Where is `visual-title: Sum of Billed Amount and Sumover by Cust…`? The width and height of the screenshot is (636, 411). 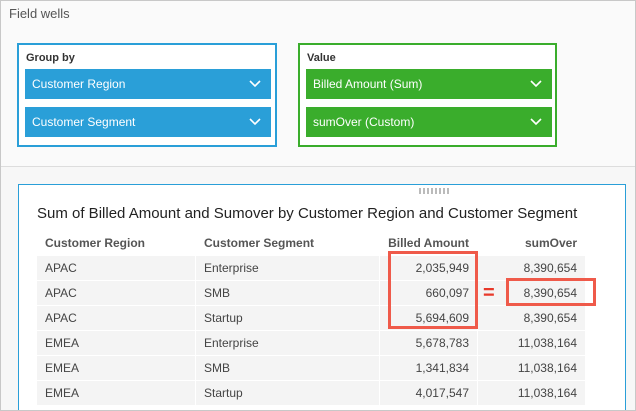
visual-title: Sum of Billed Amount and Sumover by Cust… is located at coordinates (307, 213).